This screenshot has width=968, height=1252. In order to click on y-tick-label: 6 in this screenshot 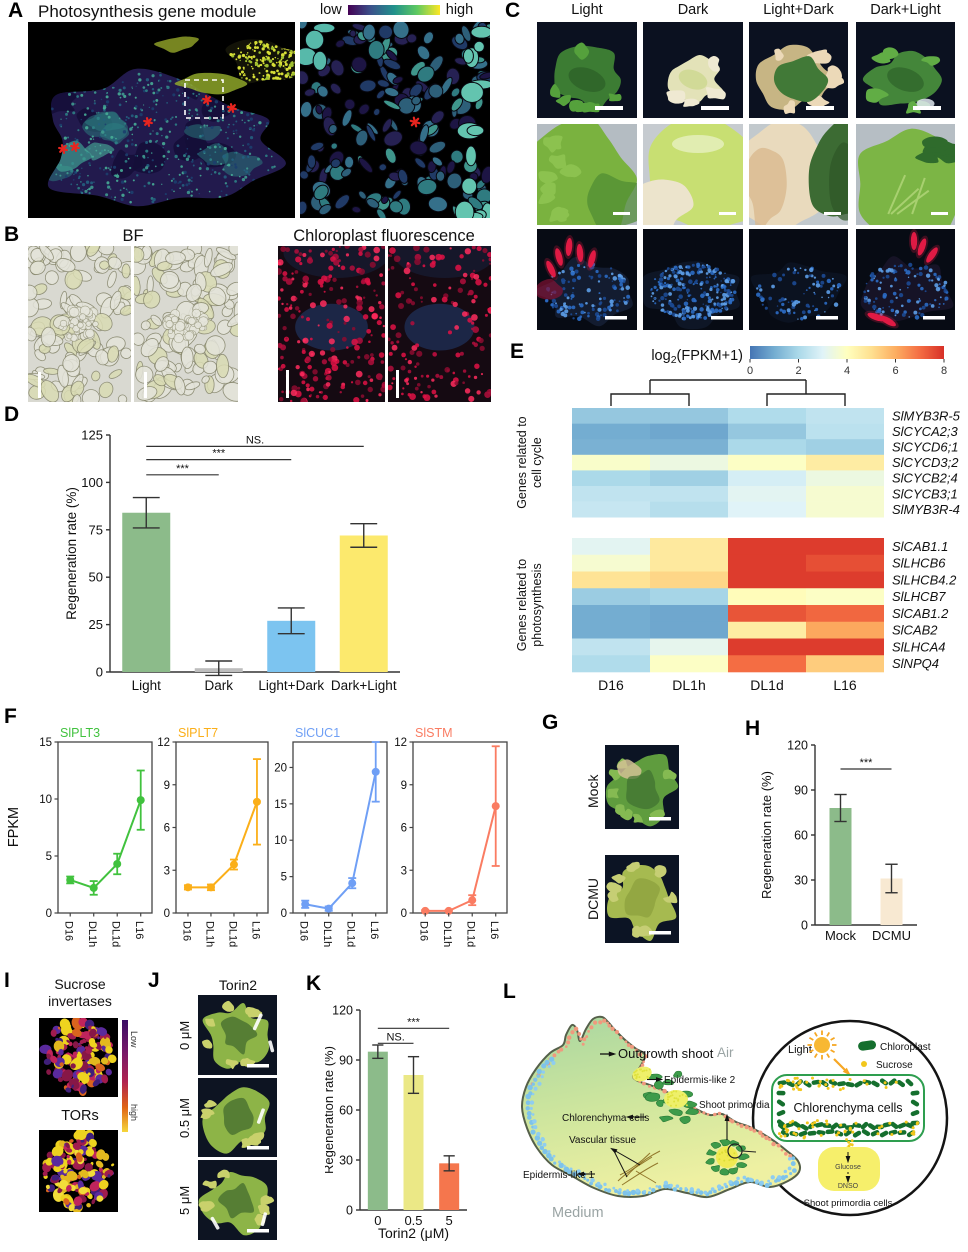, I will do `click(404, 829)`.